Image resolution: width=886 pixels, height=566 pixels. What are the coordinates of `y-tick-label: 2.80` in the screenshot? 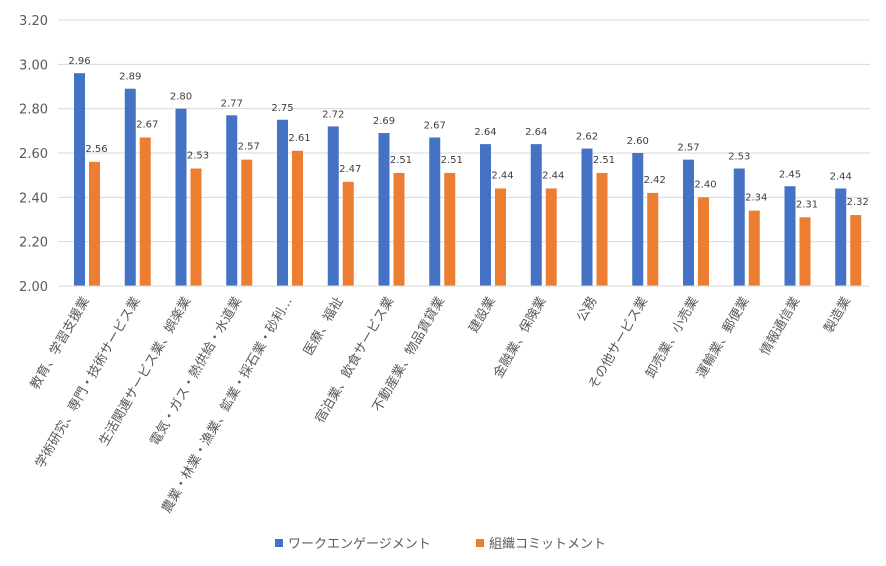 It's located at (33, 110).